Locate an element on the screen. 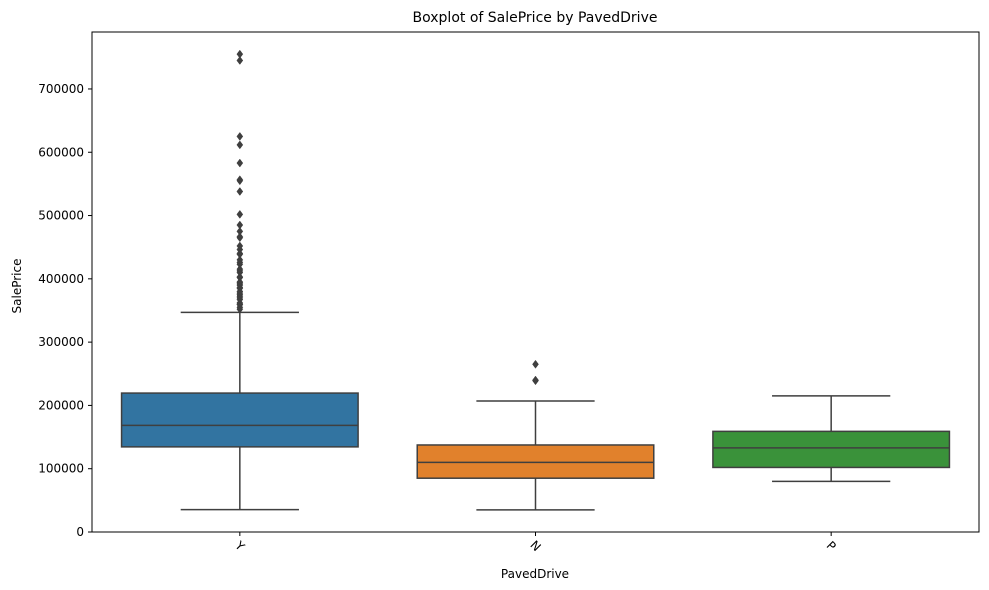 The width and height of the screenshot is (989, 590). y-tick-label: 500000 is located at coordinates (61, 216).